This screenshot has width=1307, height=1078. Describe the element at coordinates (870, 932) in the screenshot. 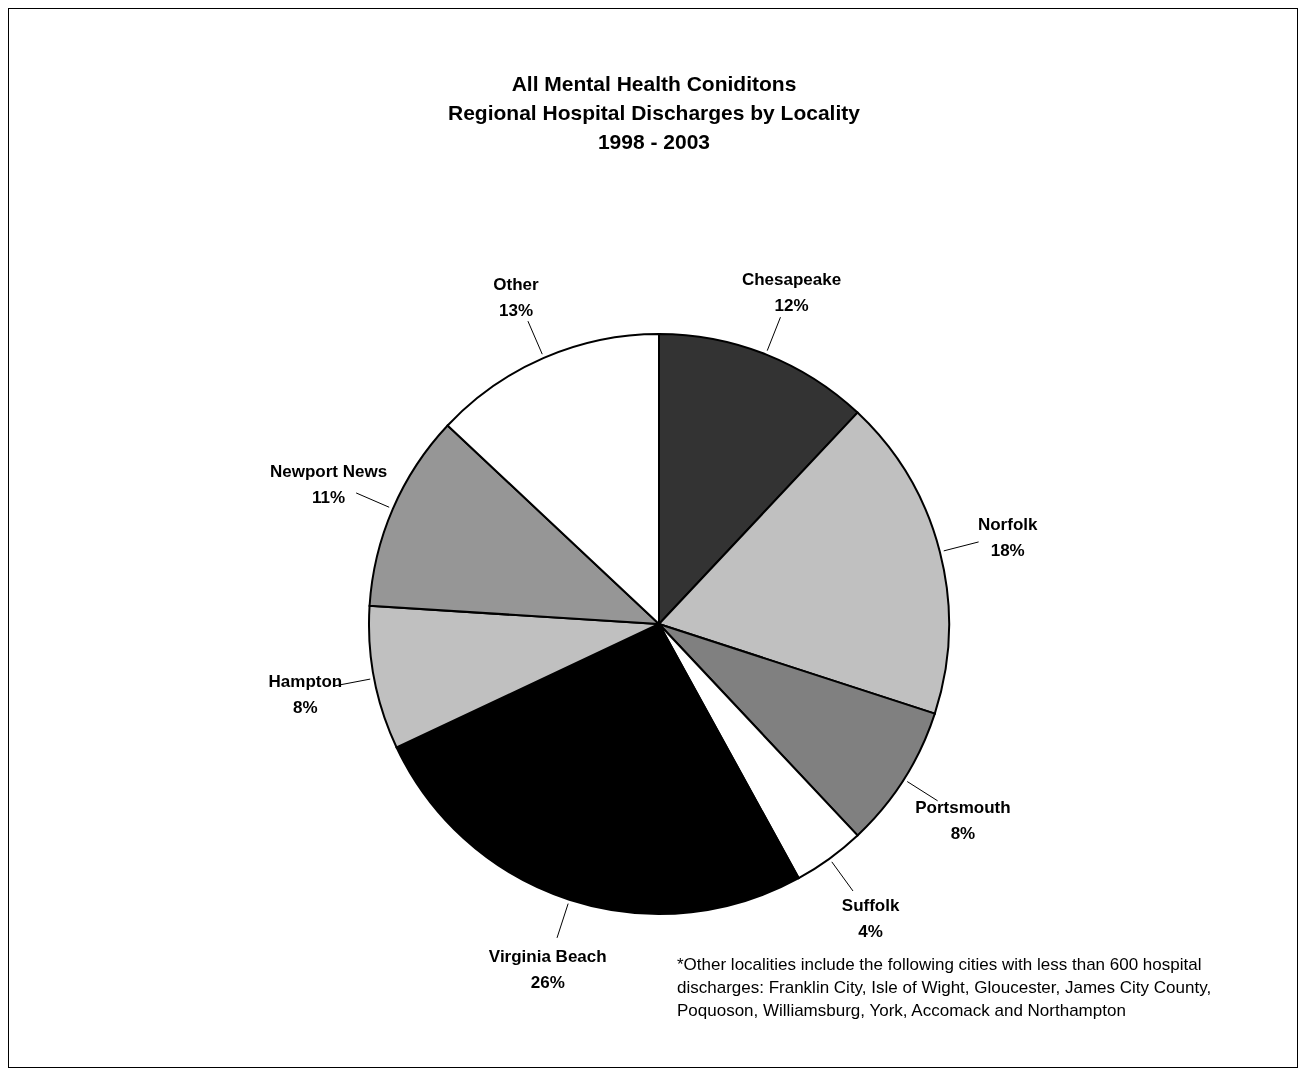

I see `data-label: 4%` at that location.